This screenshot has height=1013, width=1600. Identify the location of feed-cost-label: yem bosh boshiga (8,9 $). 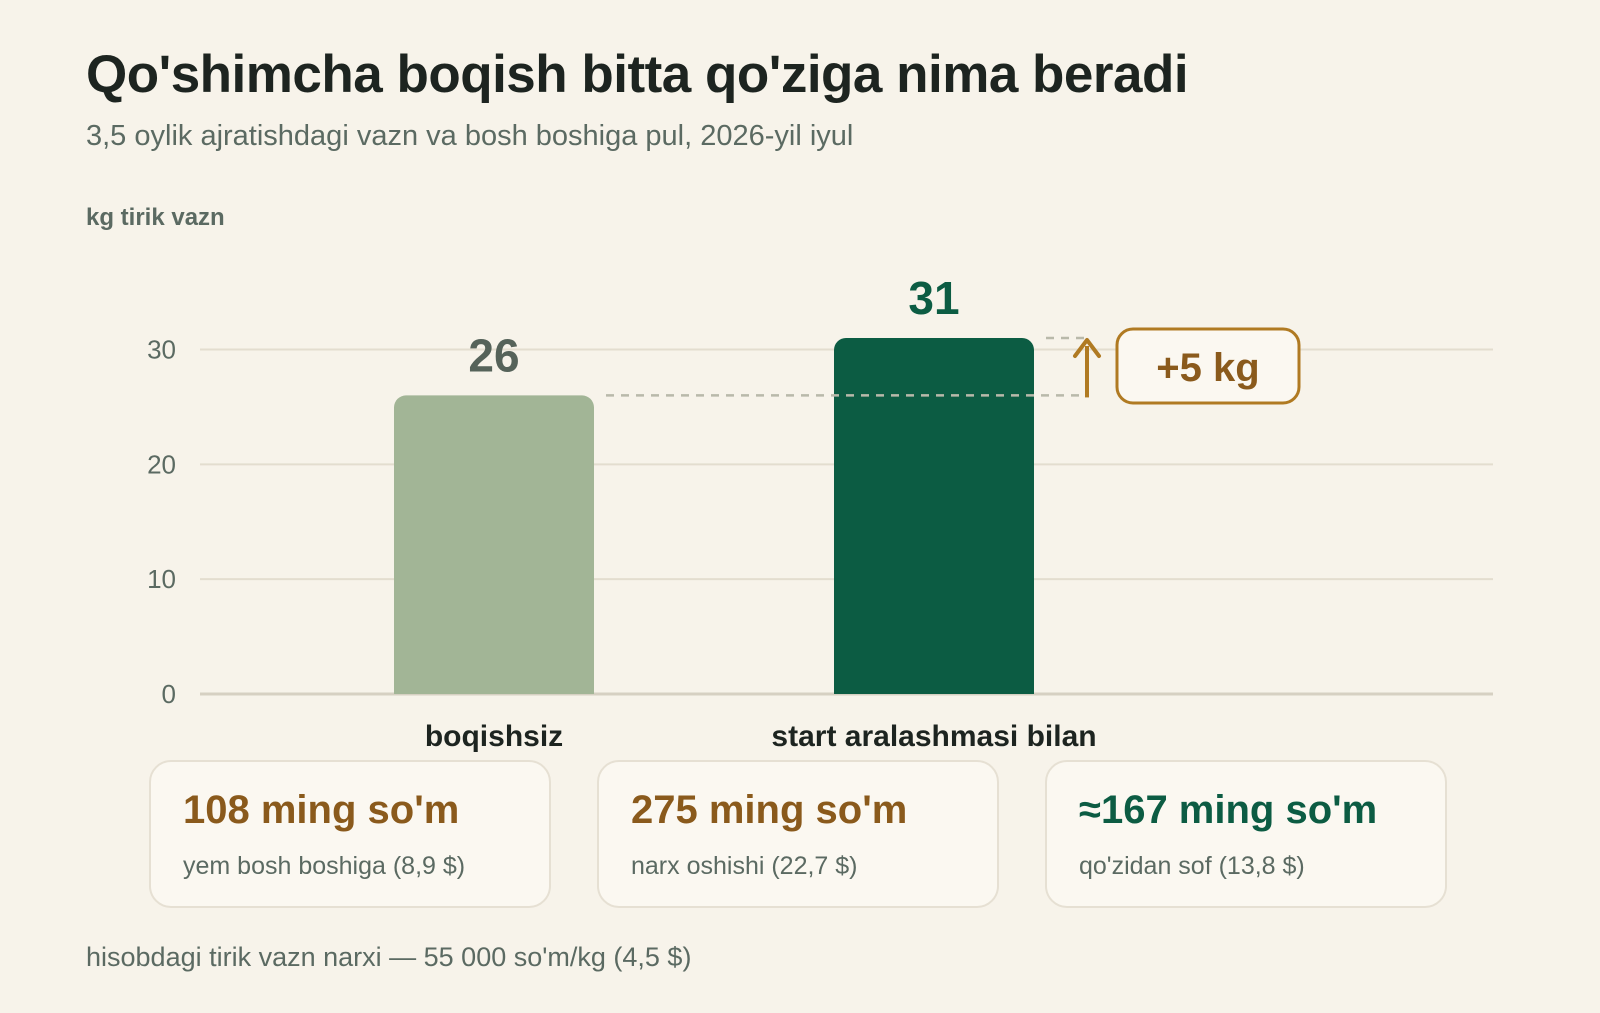
(324, 866).